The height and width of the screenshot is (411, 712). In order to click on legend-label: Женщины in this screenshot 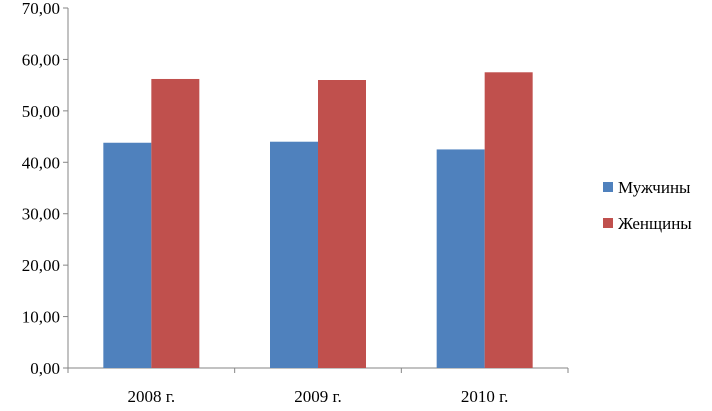, I will do `click(655, 223)`.